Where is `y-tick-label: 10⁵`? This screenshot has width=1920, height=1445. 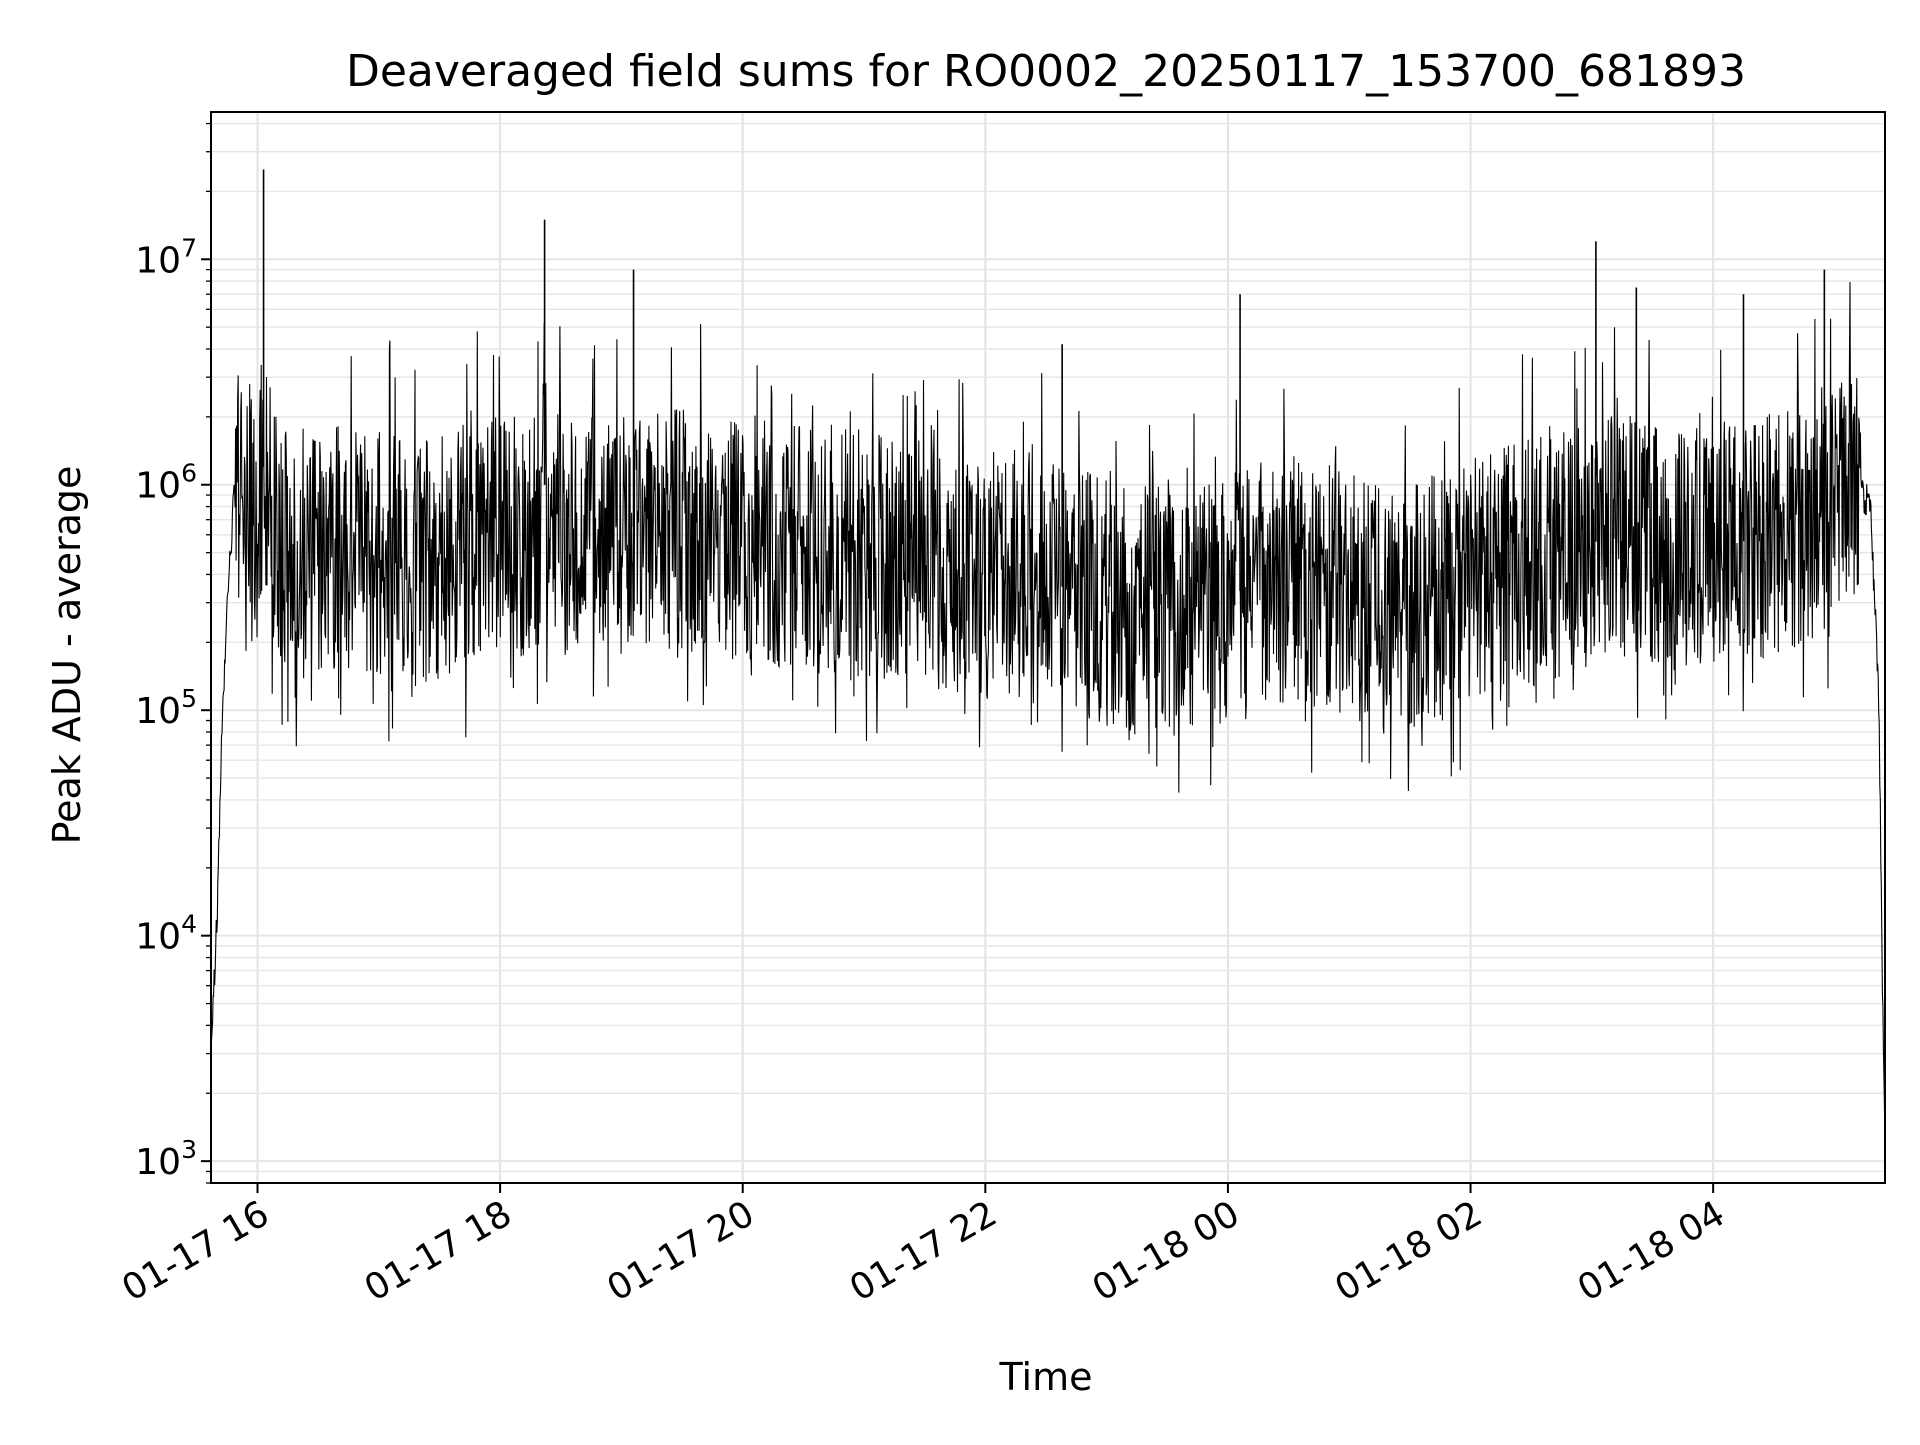 y-tick-label: 10⁵ is located at coordinates (166, 708).